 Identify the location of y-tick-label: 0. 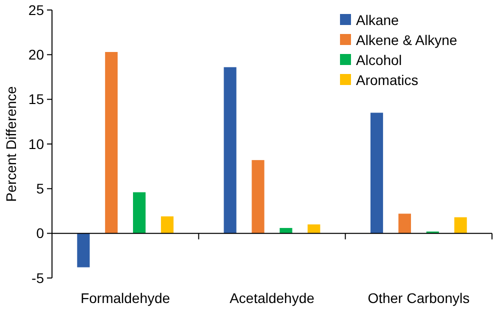
(40, 233).